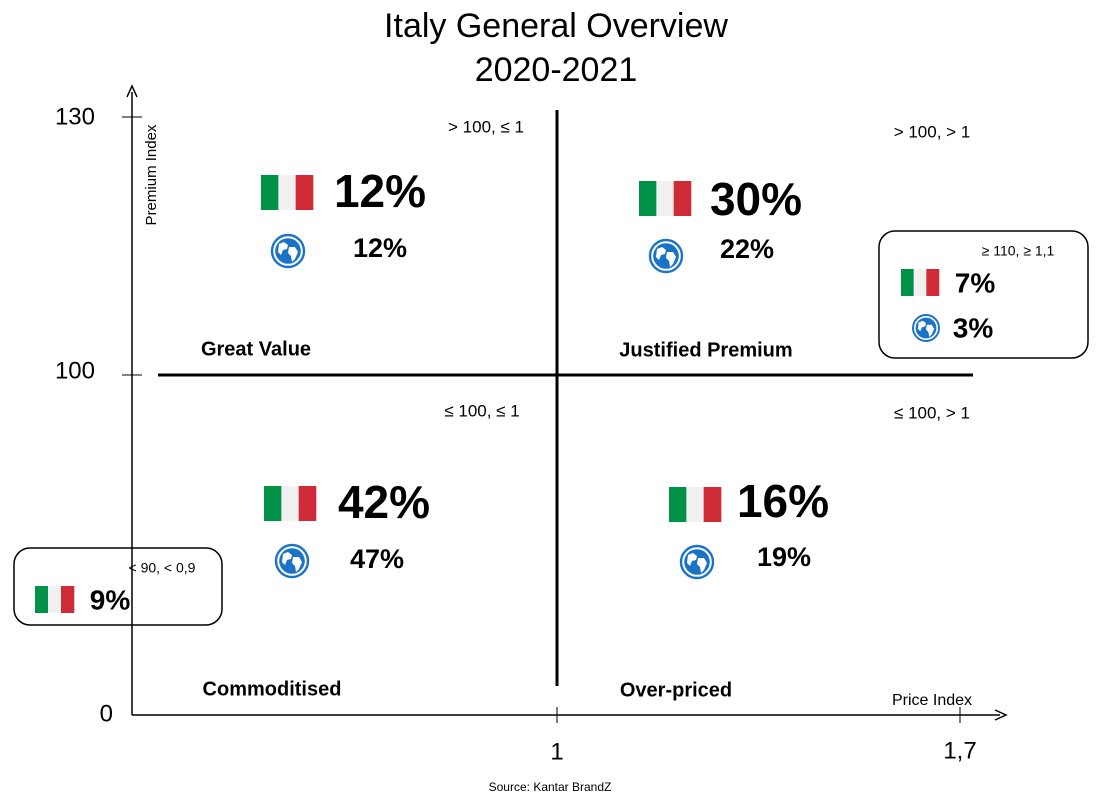 This screenshot has height=803, width=1107. Describe the element at coordinates (162, 568) in the screenshot. I see `condition: < 90, < 0,9` at that location.